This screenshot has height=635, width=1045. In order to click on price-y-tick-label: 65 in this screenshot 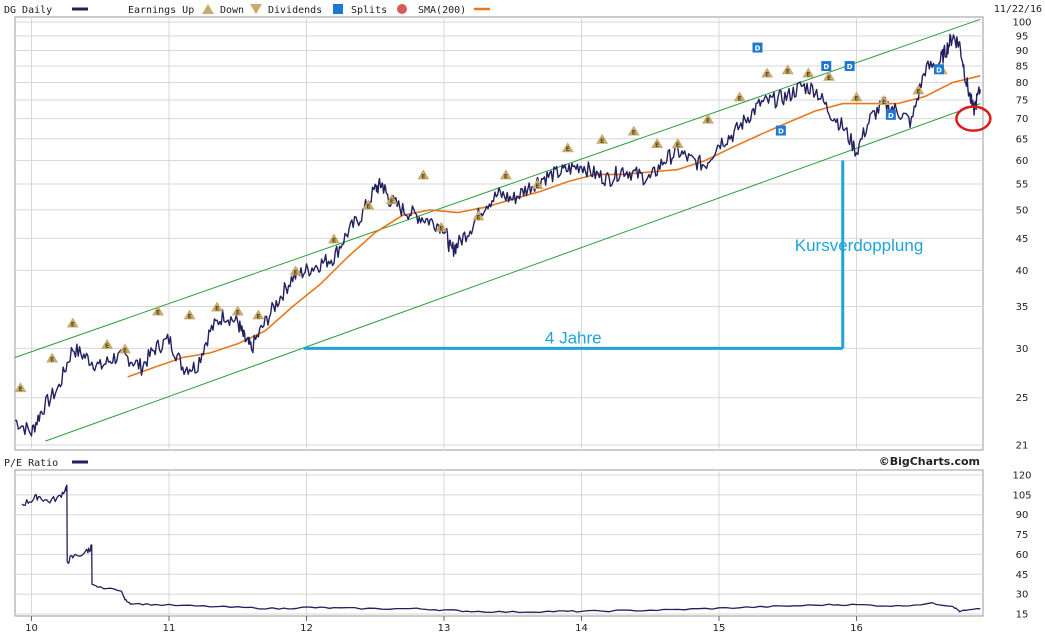, I will do `click(1022, 139)`.